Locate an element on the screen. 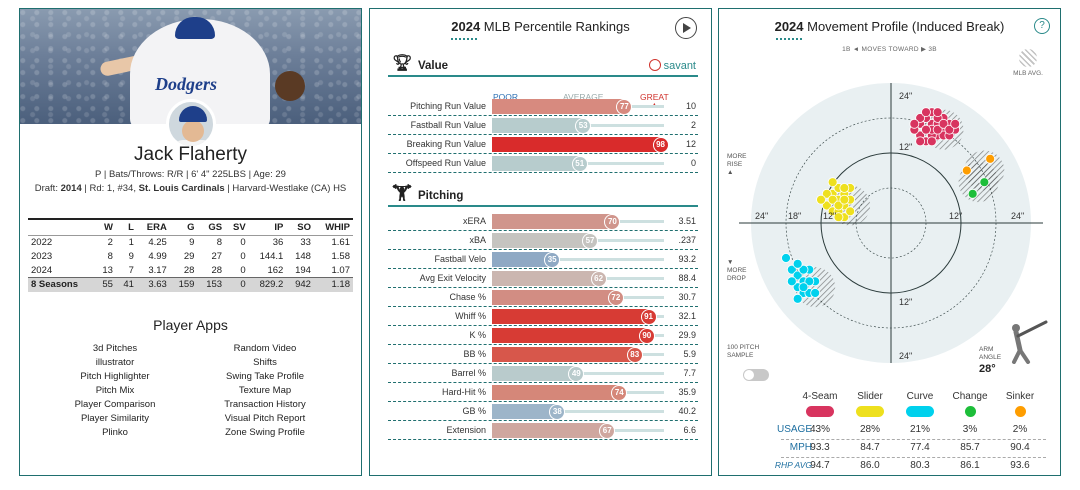 The height and width of the screenshot is (490, 1080). arm-angle-label: ARM ANGLE is located at coordinates (990, 353).